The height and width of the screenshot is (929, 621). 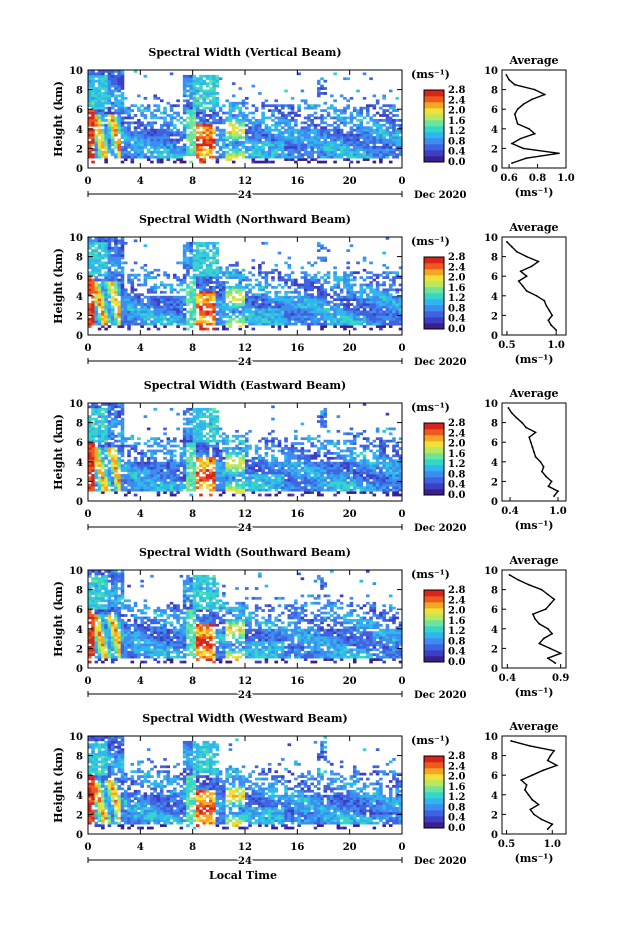 What do you see at coordinates (508, 178) in the screenshot?
I see `profile-x-tick-label: 0.6` at bounding box center [508, 178].